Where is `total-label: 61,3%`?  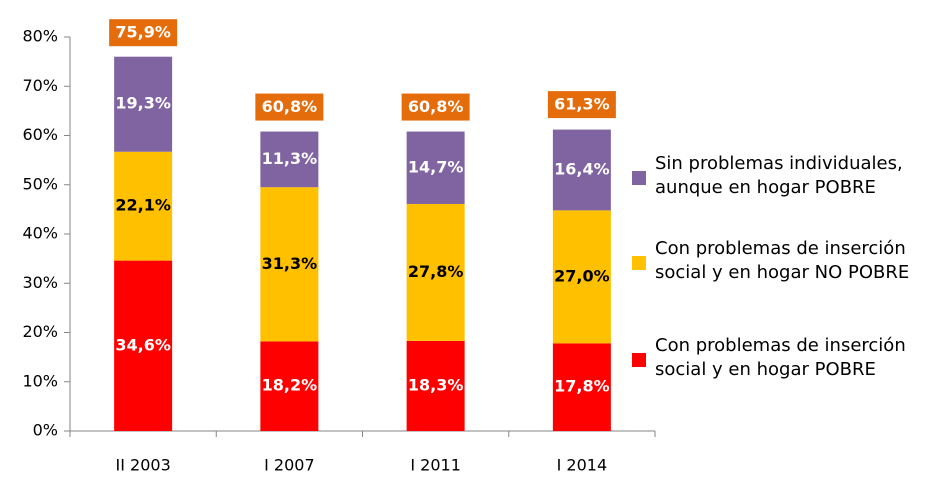
total-label: 61,3% is located at coordinates (582, 104).